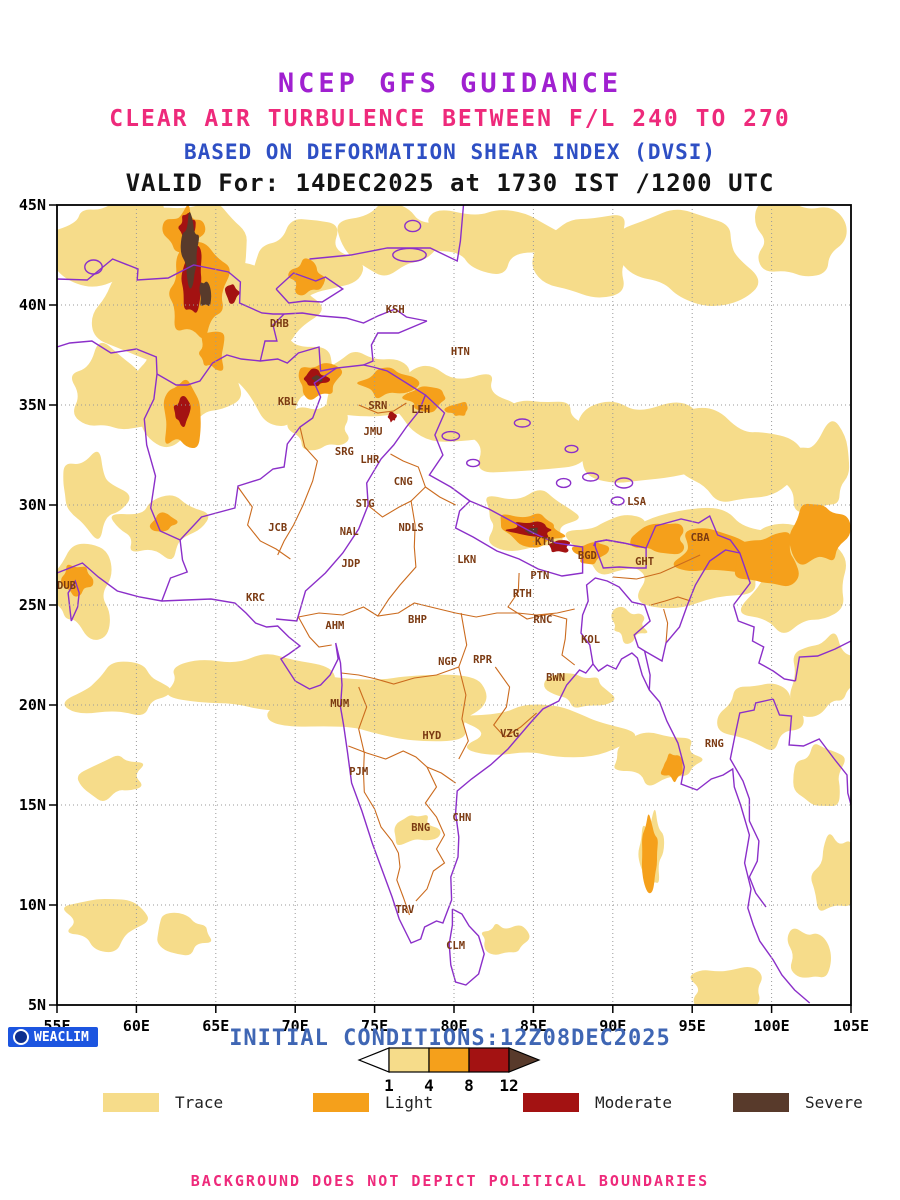 The image size is (900, 1200). I want to click on colorbar-tick-label: 12, so click(508, 1085).